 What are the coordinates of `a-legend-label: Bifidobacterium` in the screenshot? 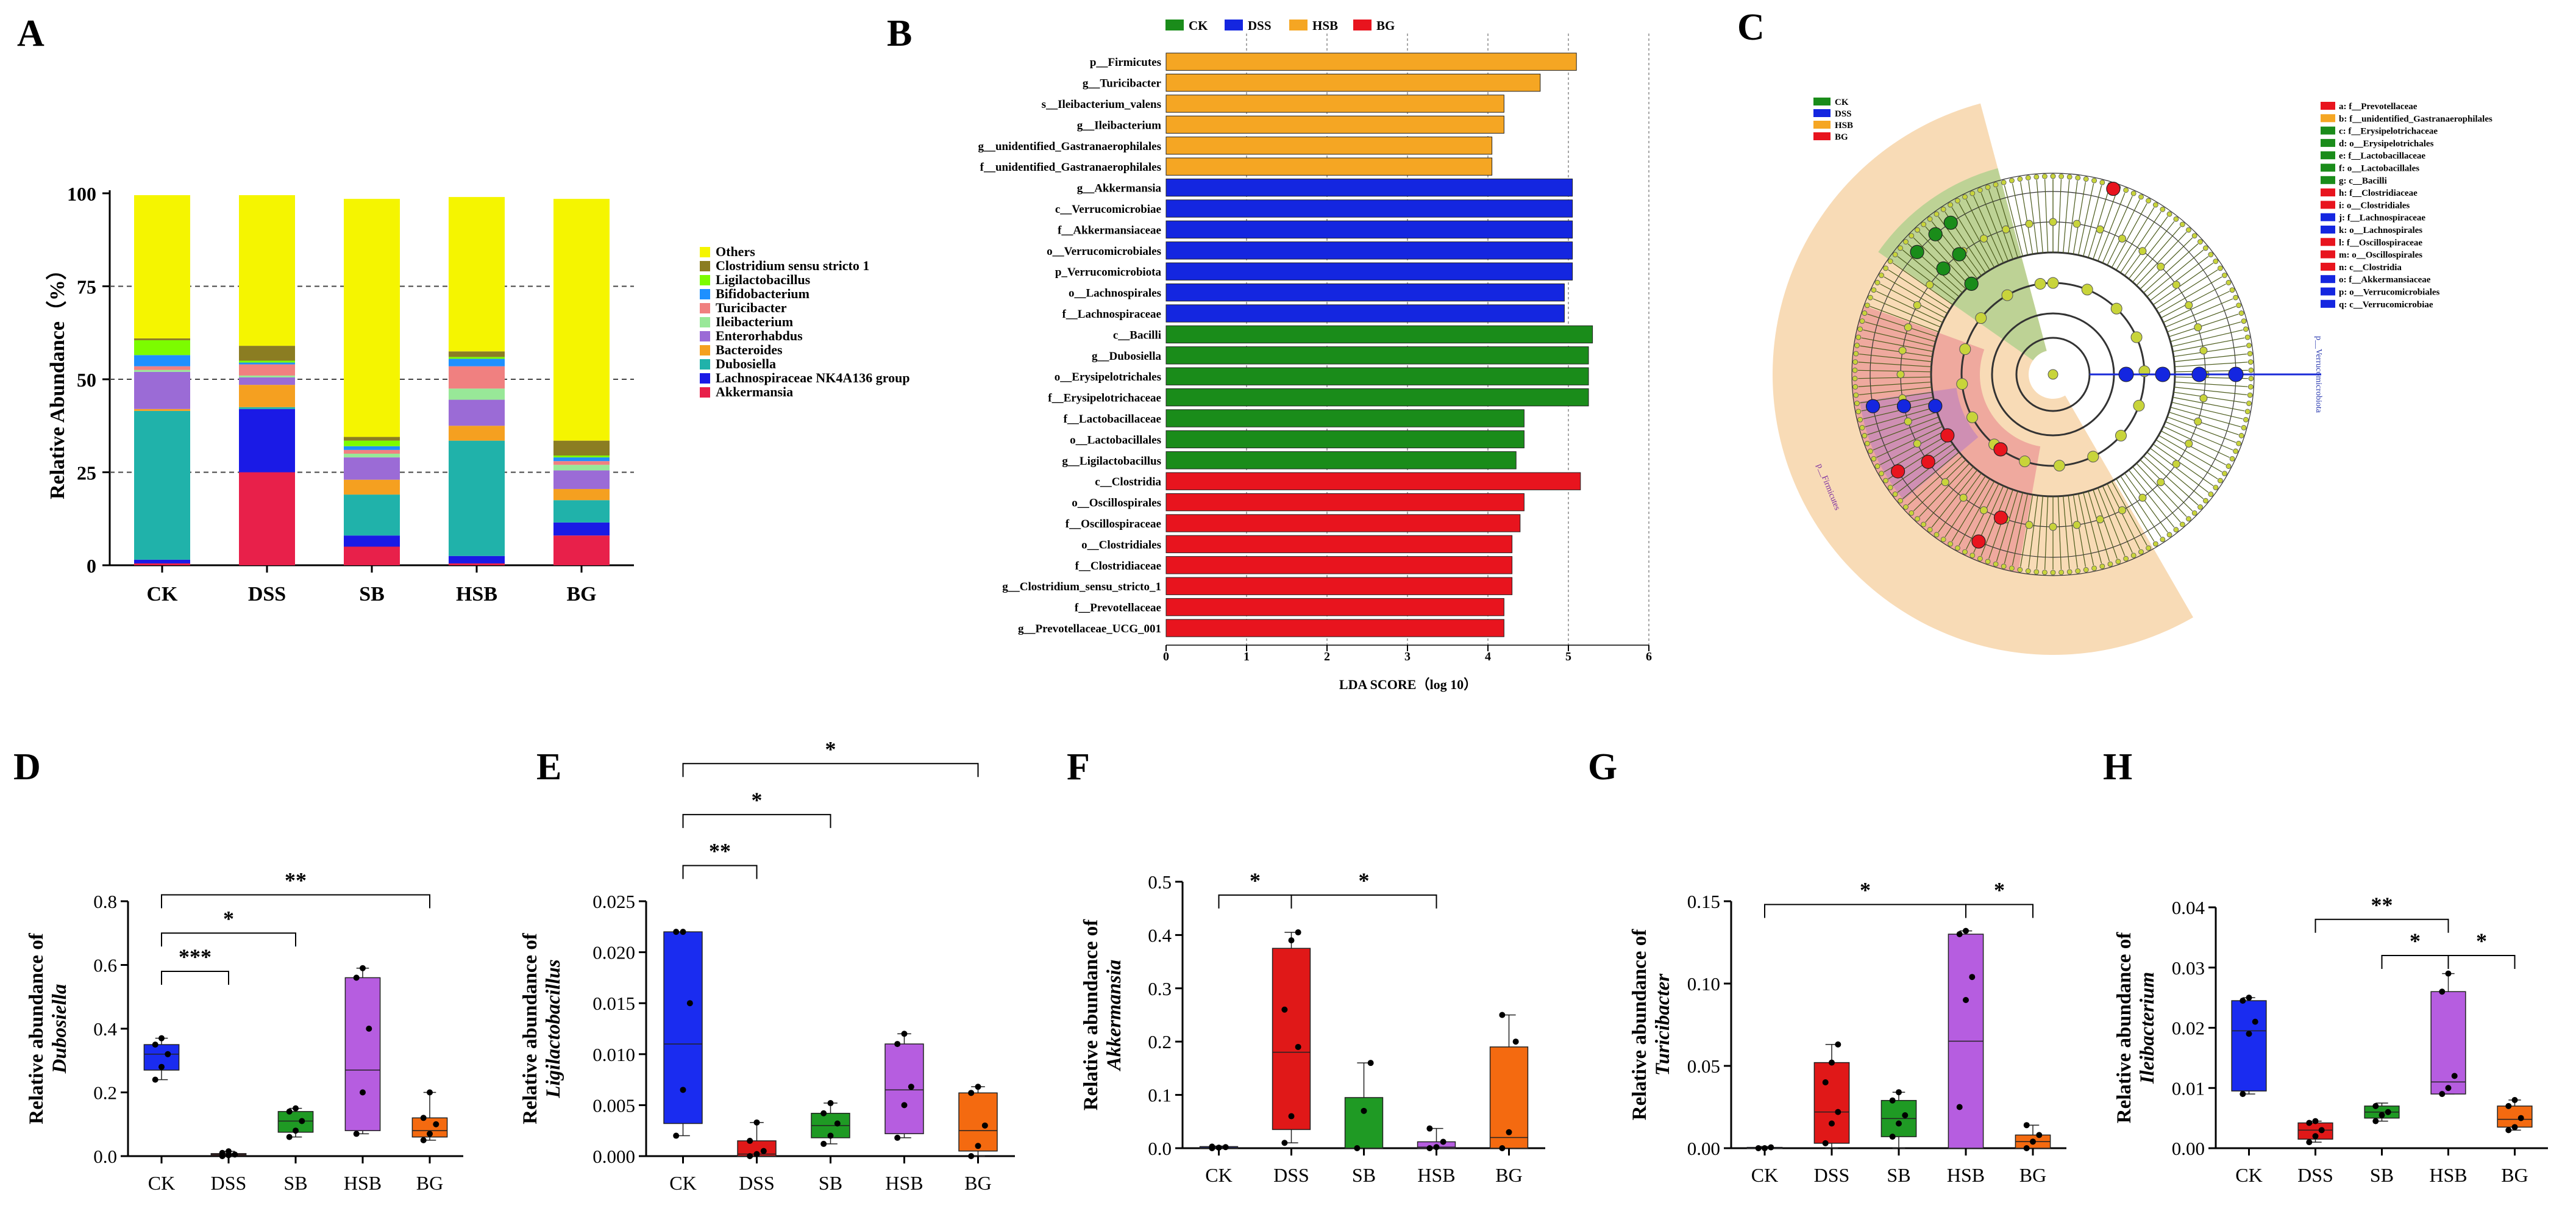 It's located at (762, 293).